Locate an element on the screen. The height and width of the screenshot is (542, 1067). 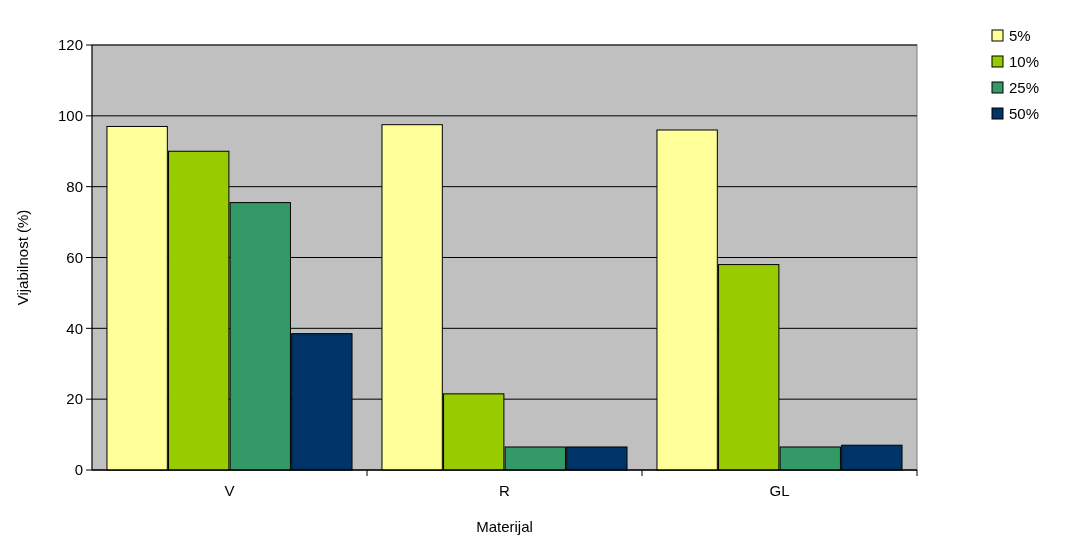
y-axis-title: Vijabilnost (%) is located at coordinates (22, 257).